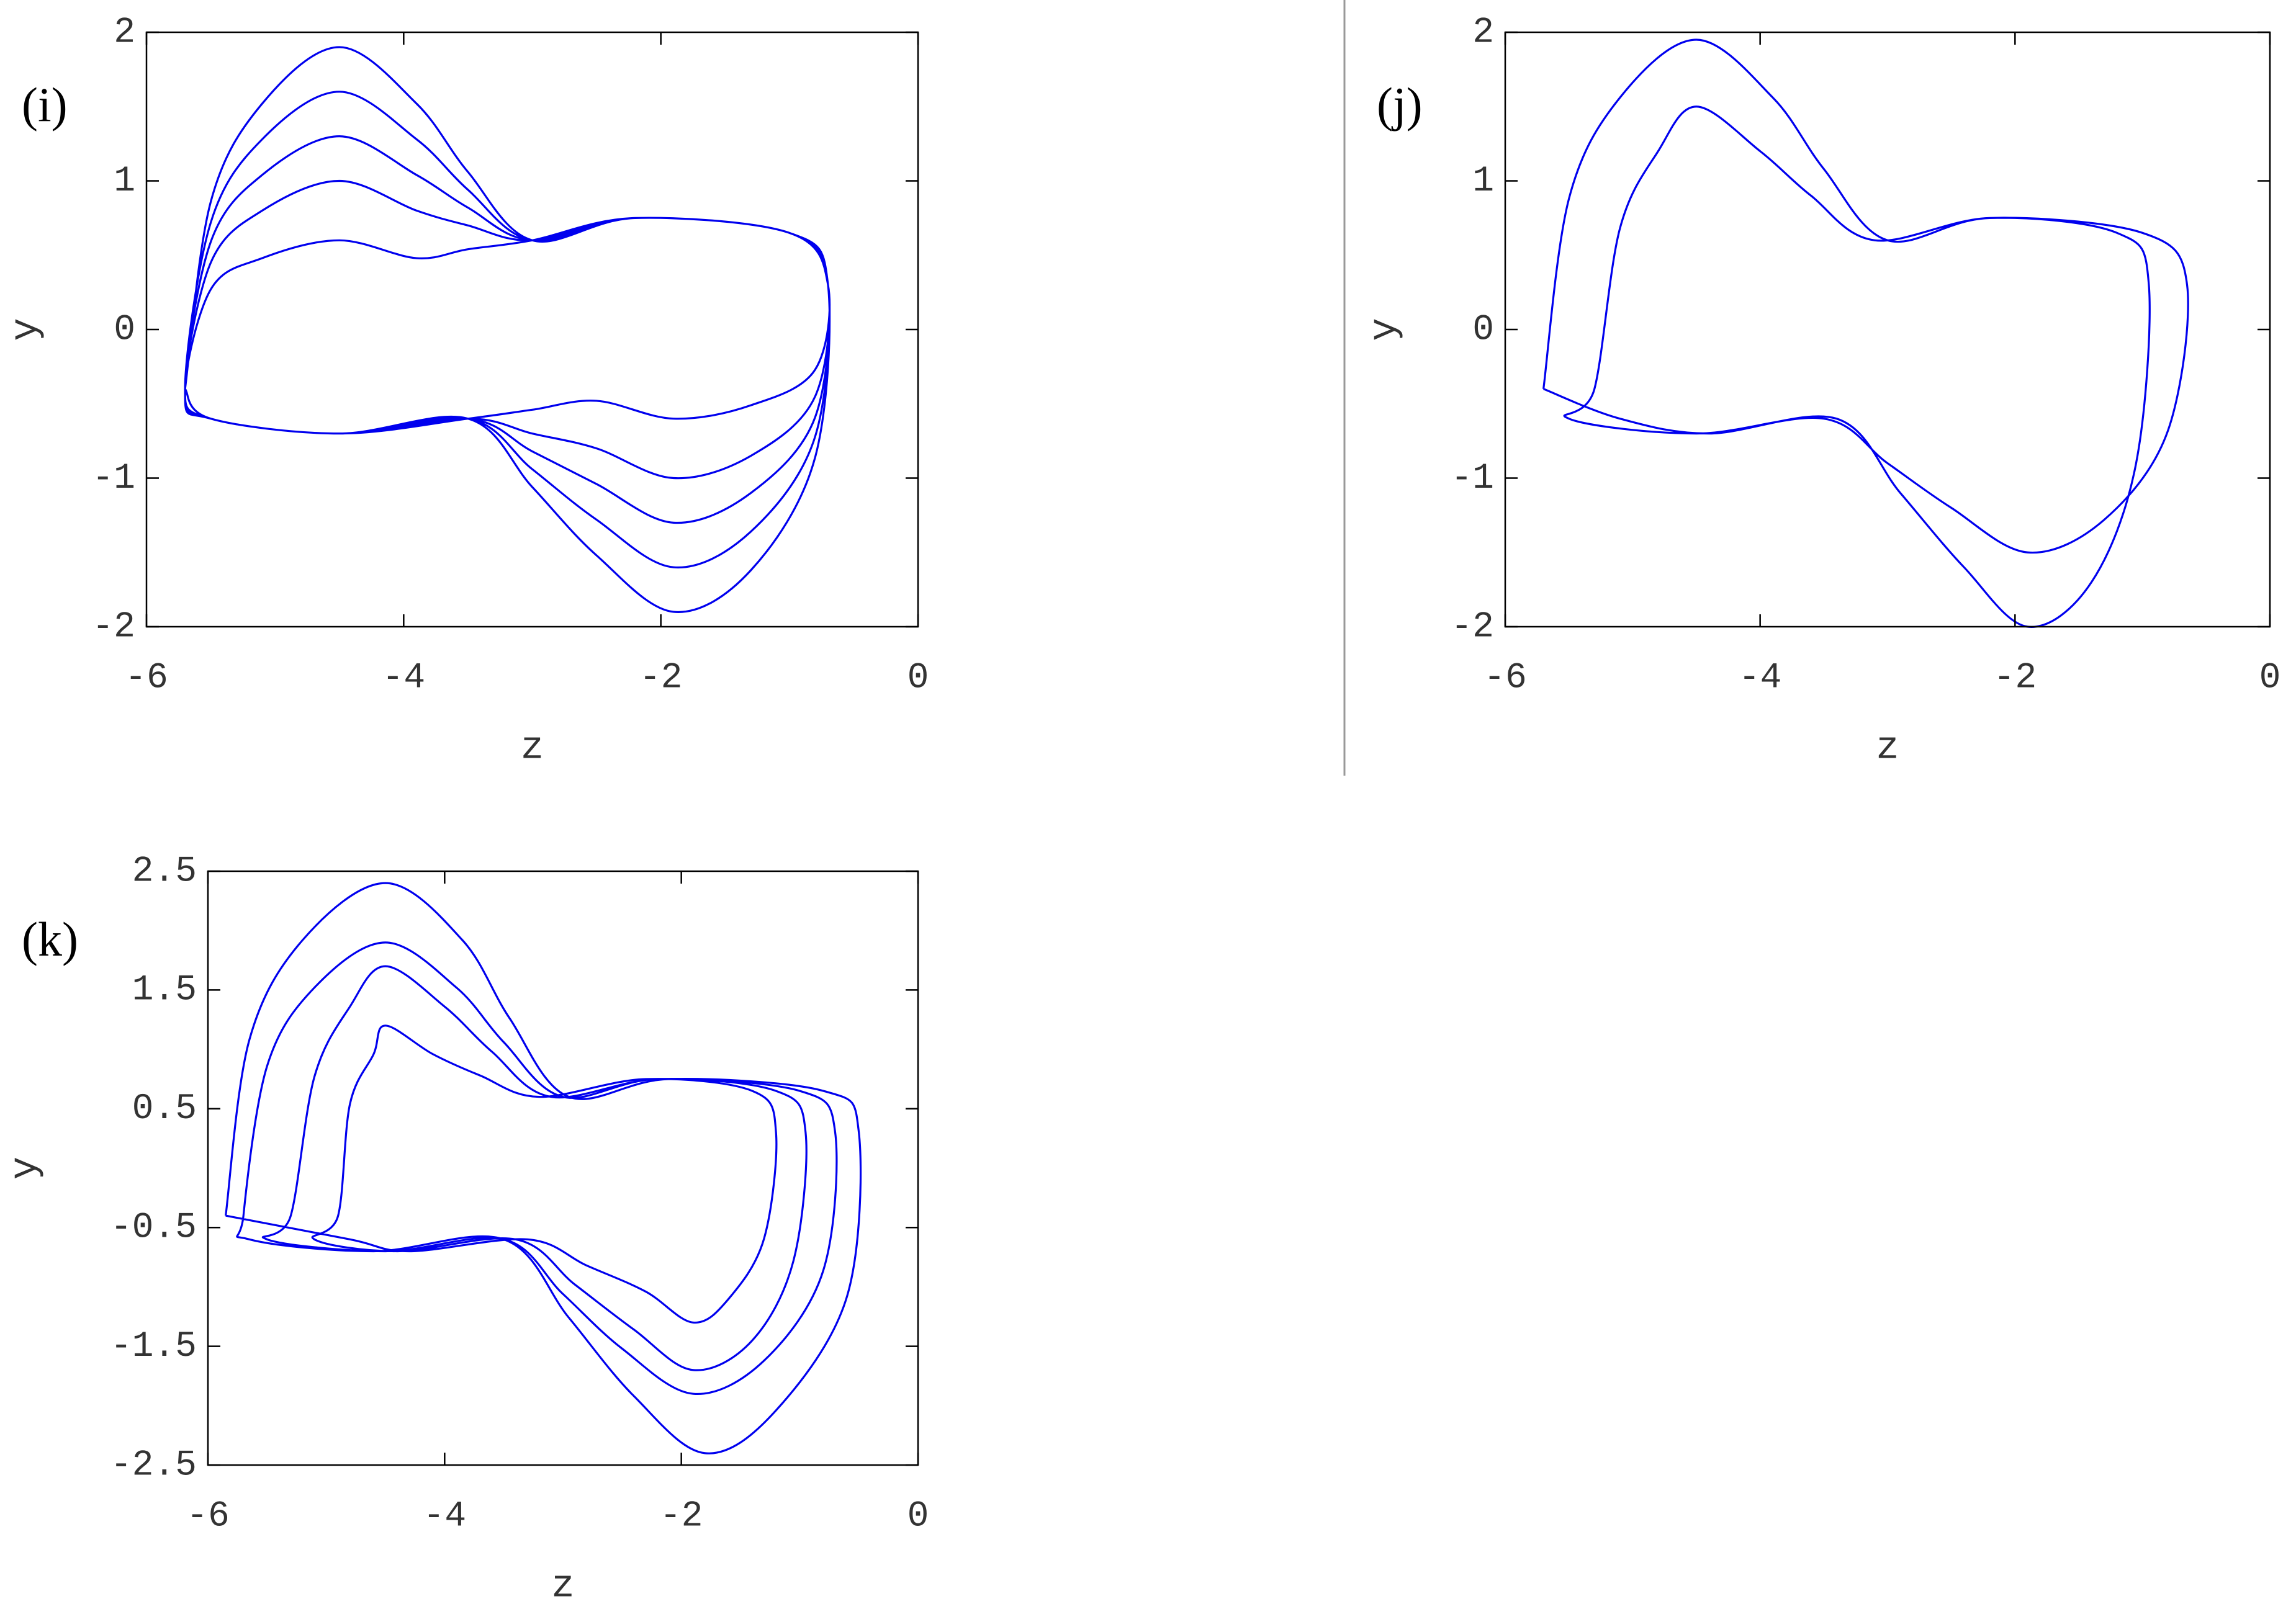 The image size is (2296, 1609). Describe the element at coordinates (50, 939) in the screenshot. I see `panel-label: (k)` at that location.